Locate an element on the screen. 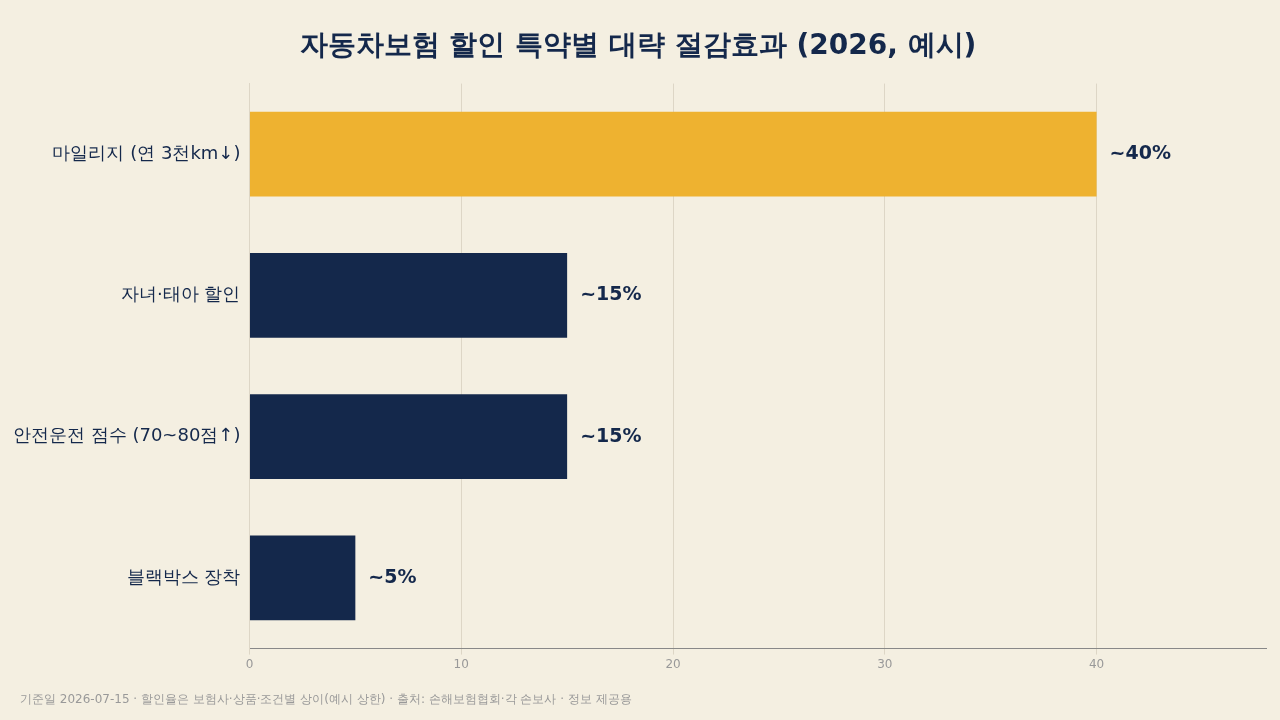 The height and width of the screenshot is (720, 1280). y-tick-label: 마일리지 (연 3천km↓) is located at coordinates (146, 152).